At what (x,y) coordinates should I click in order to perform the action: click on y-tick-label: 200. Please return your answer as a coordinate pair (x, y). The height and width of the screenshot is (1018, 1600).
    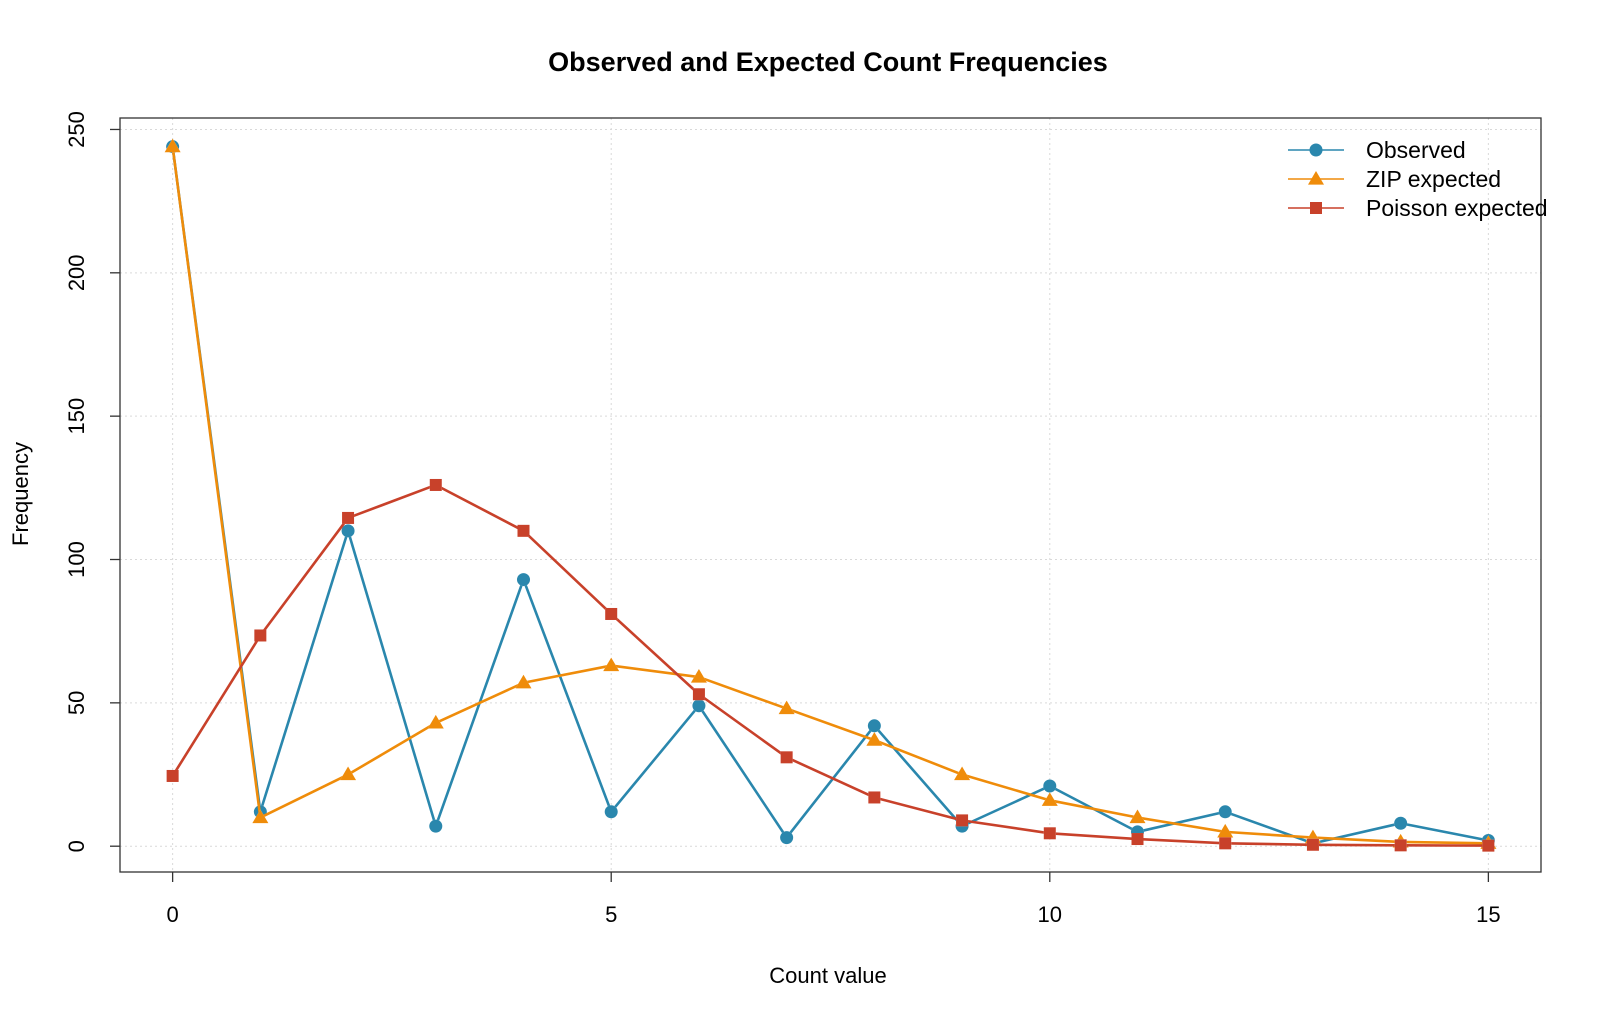
    Looking at the image, I should click on (76, 272).